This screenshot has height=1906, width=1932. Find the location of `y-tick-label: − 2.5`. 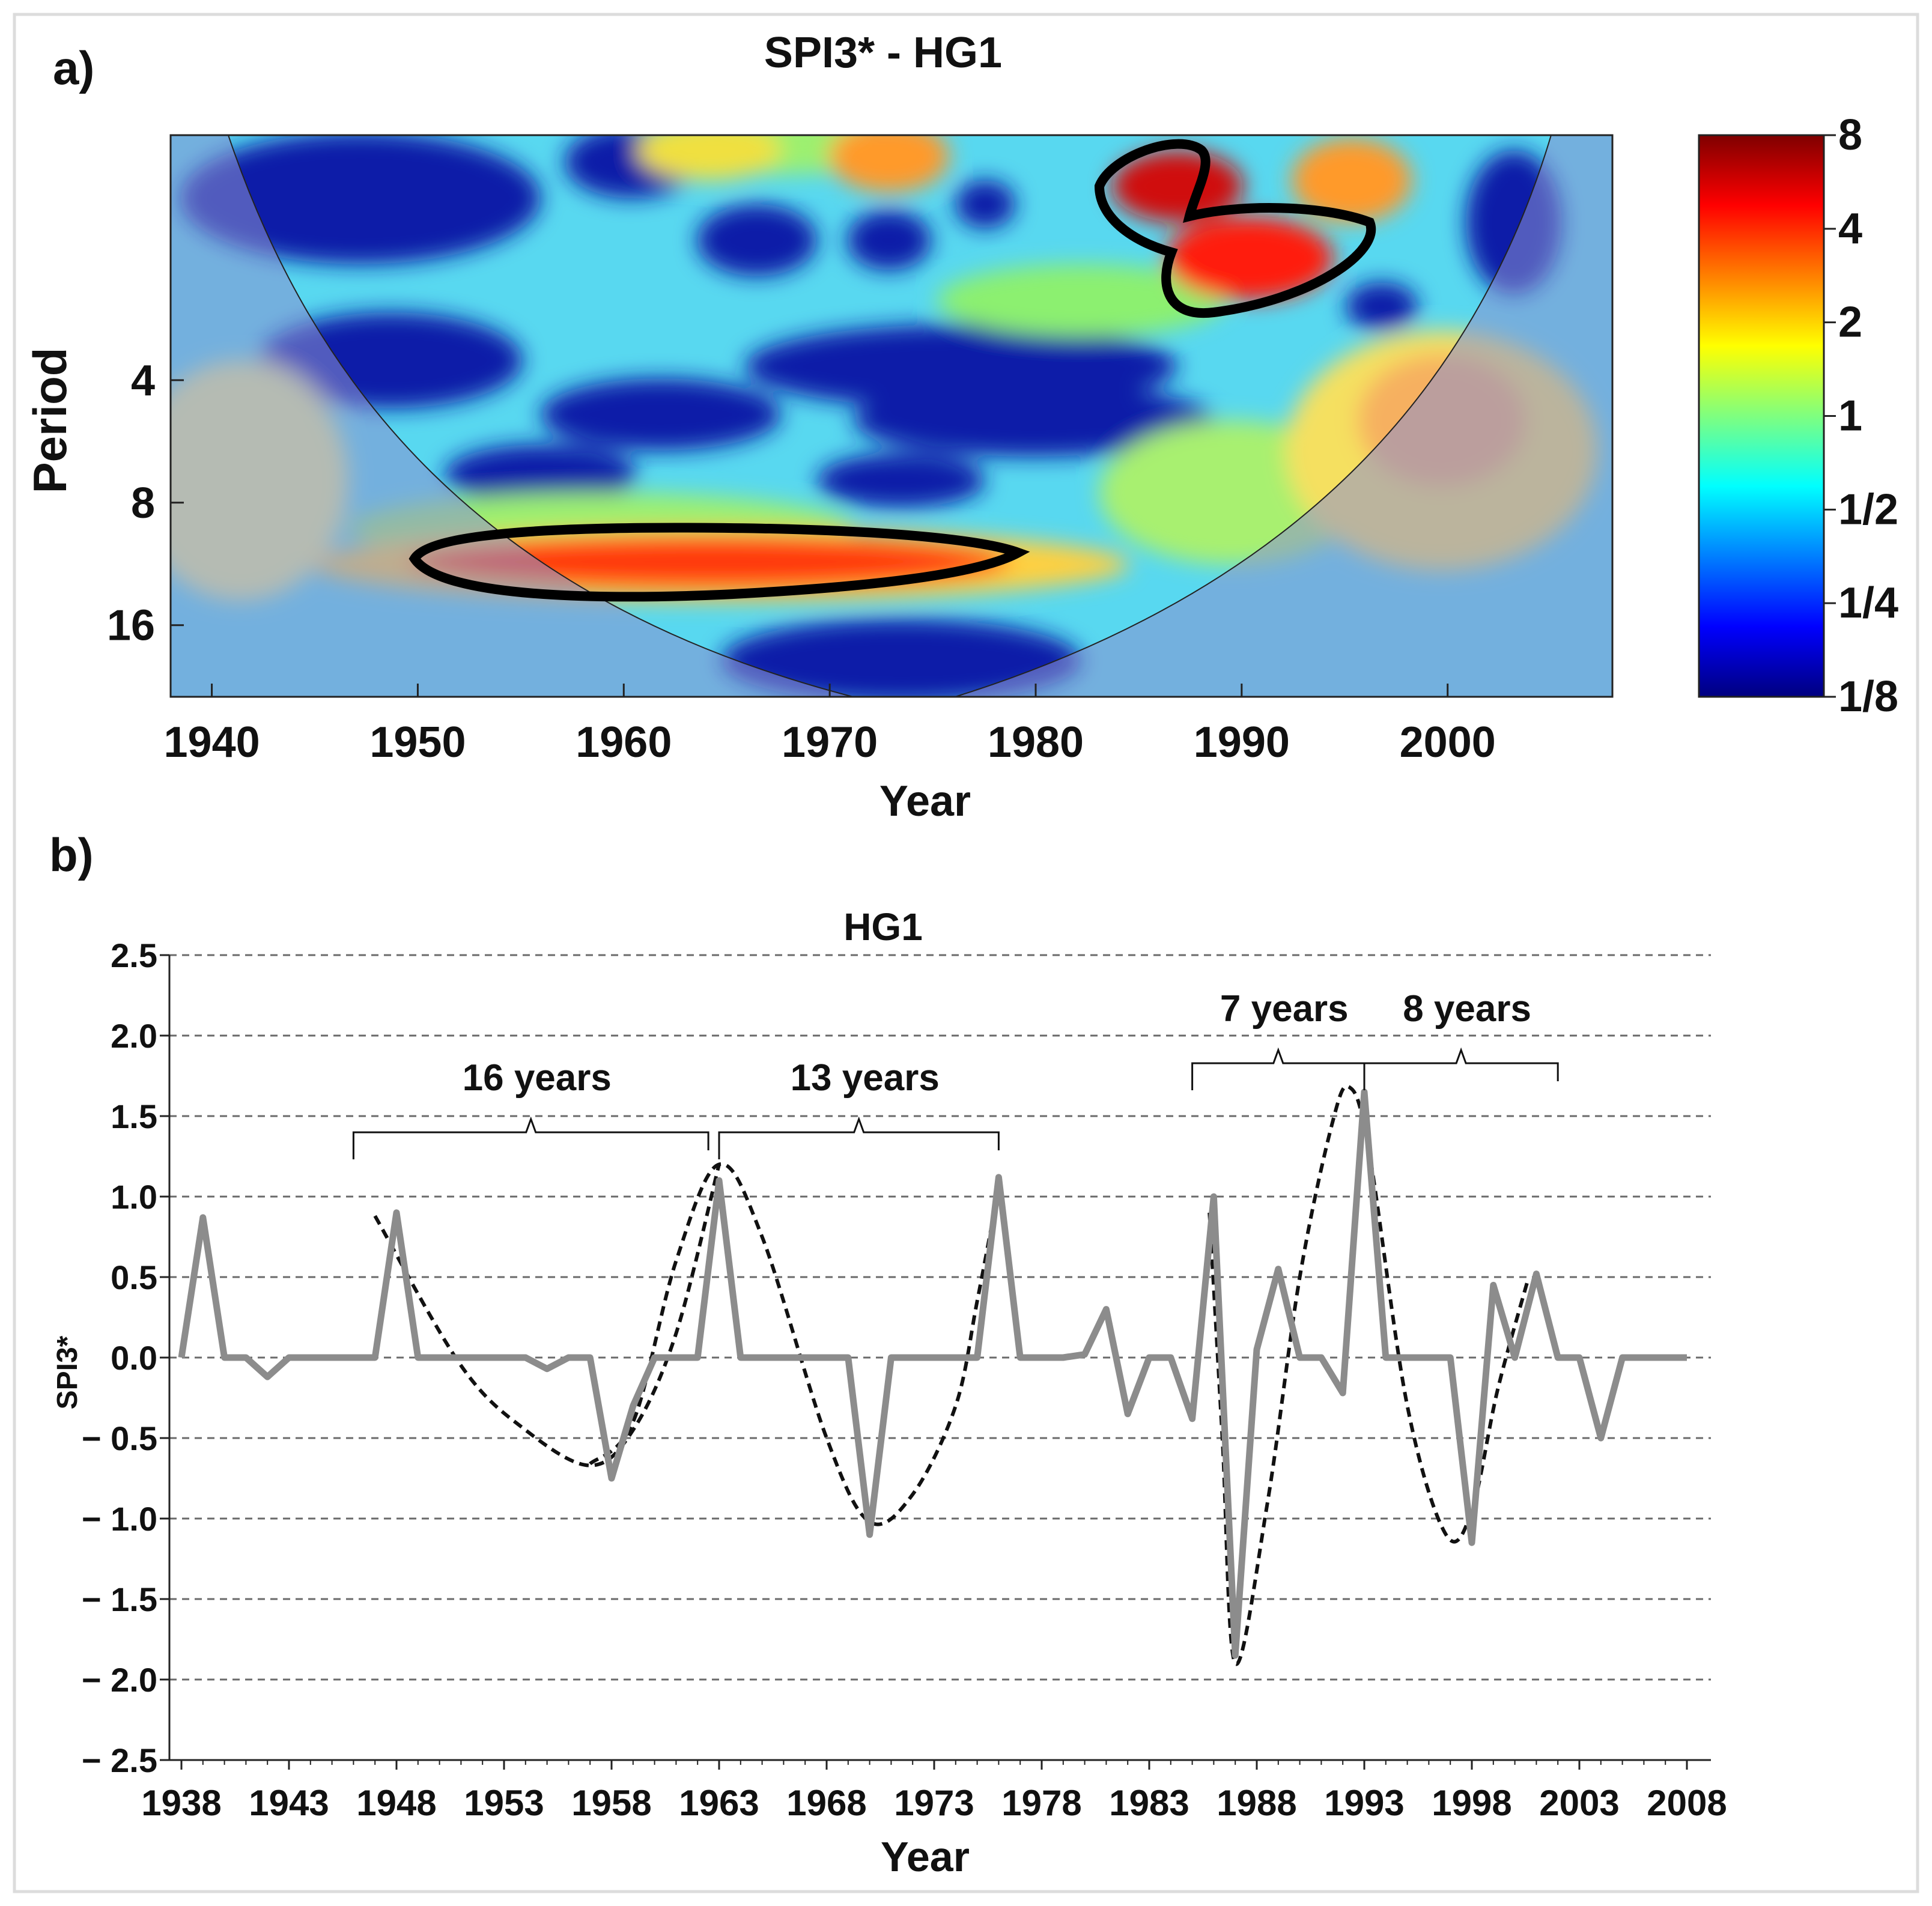

y-tick-label: − 2.5 is located at coordinates (119, 1760).